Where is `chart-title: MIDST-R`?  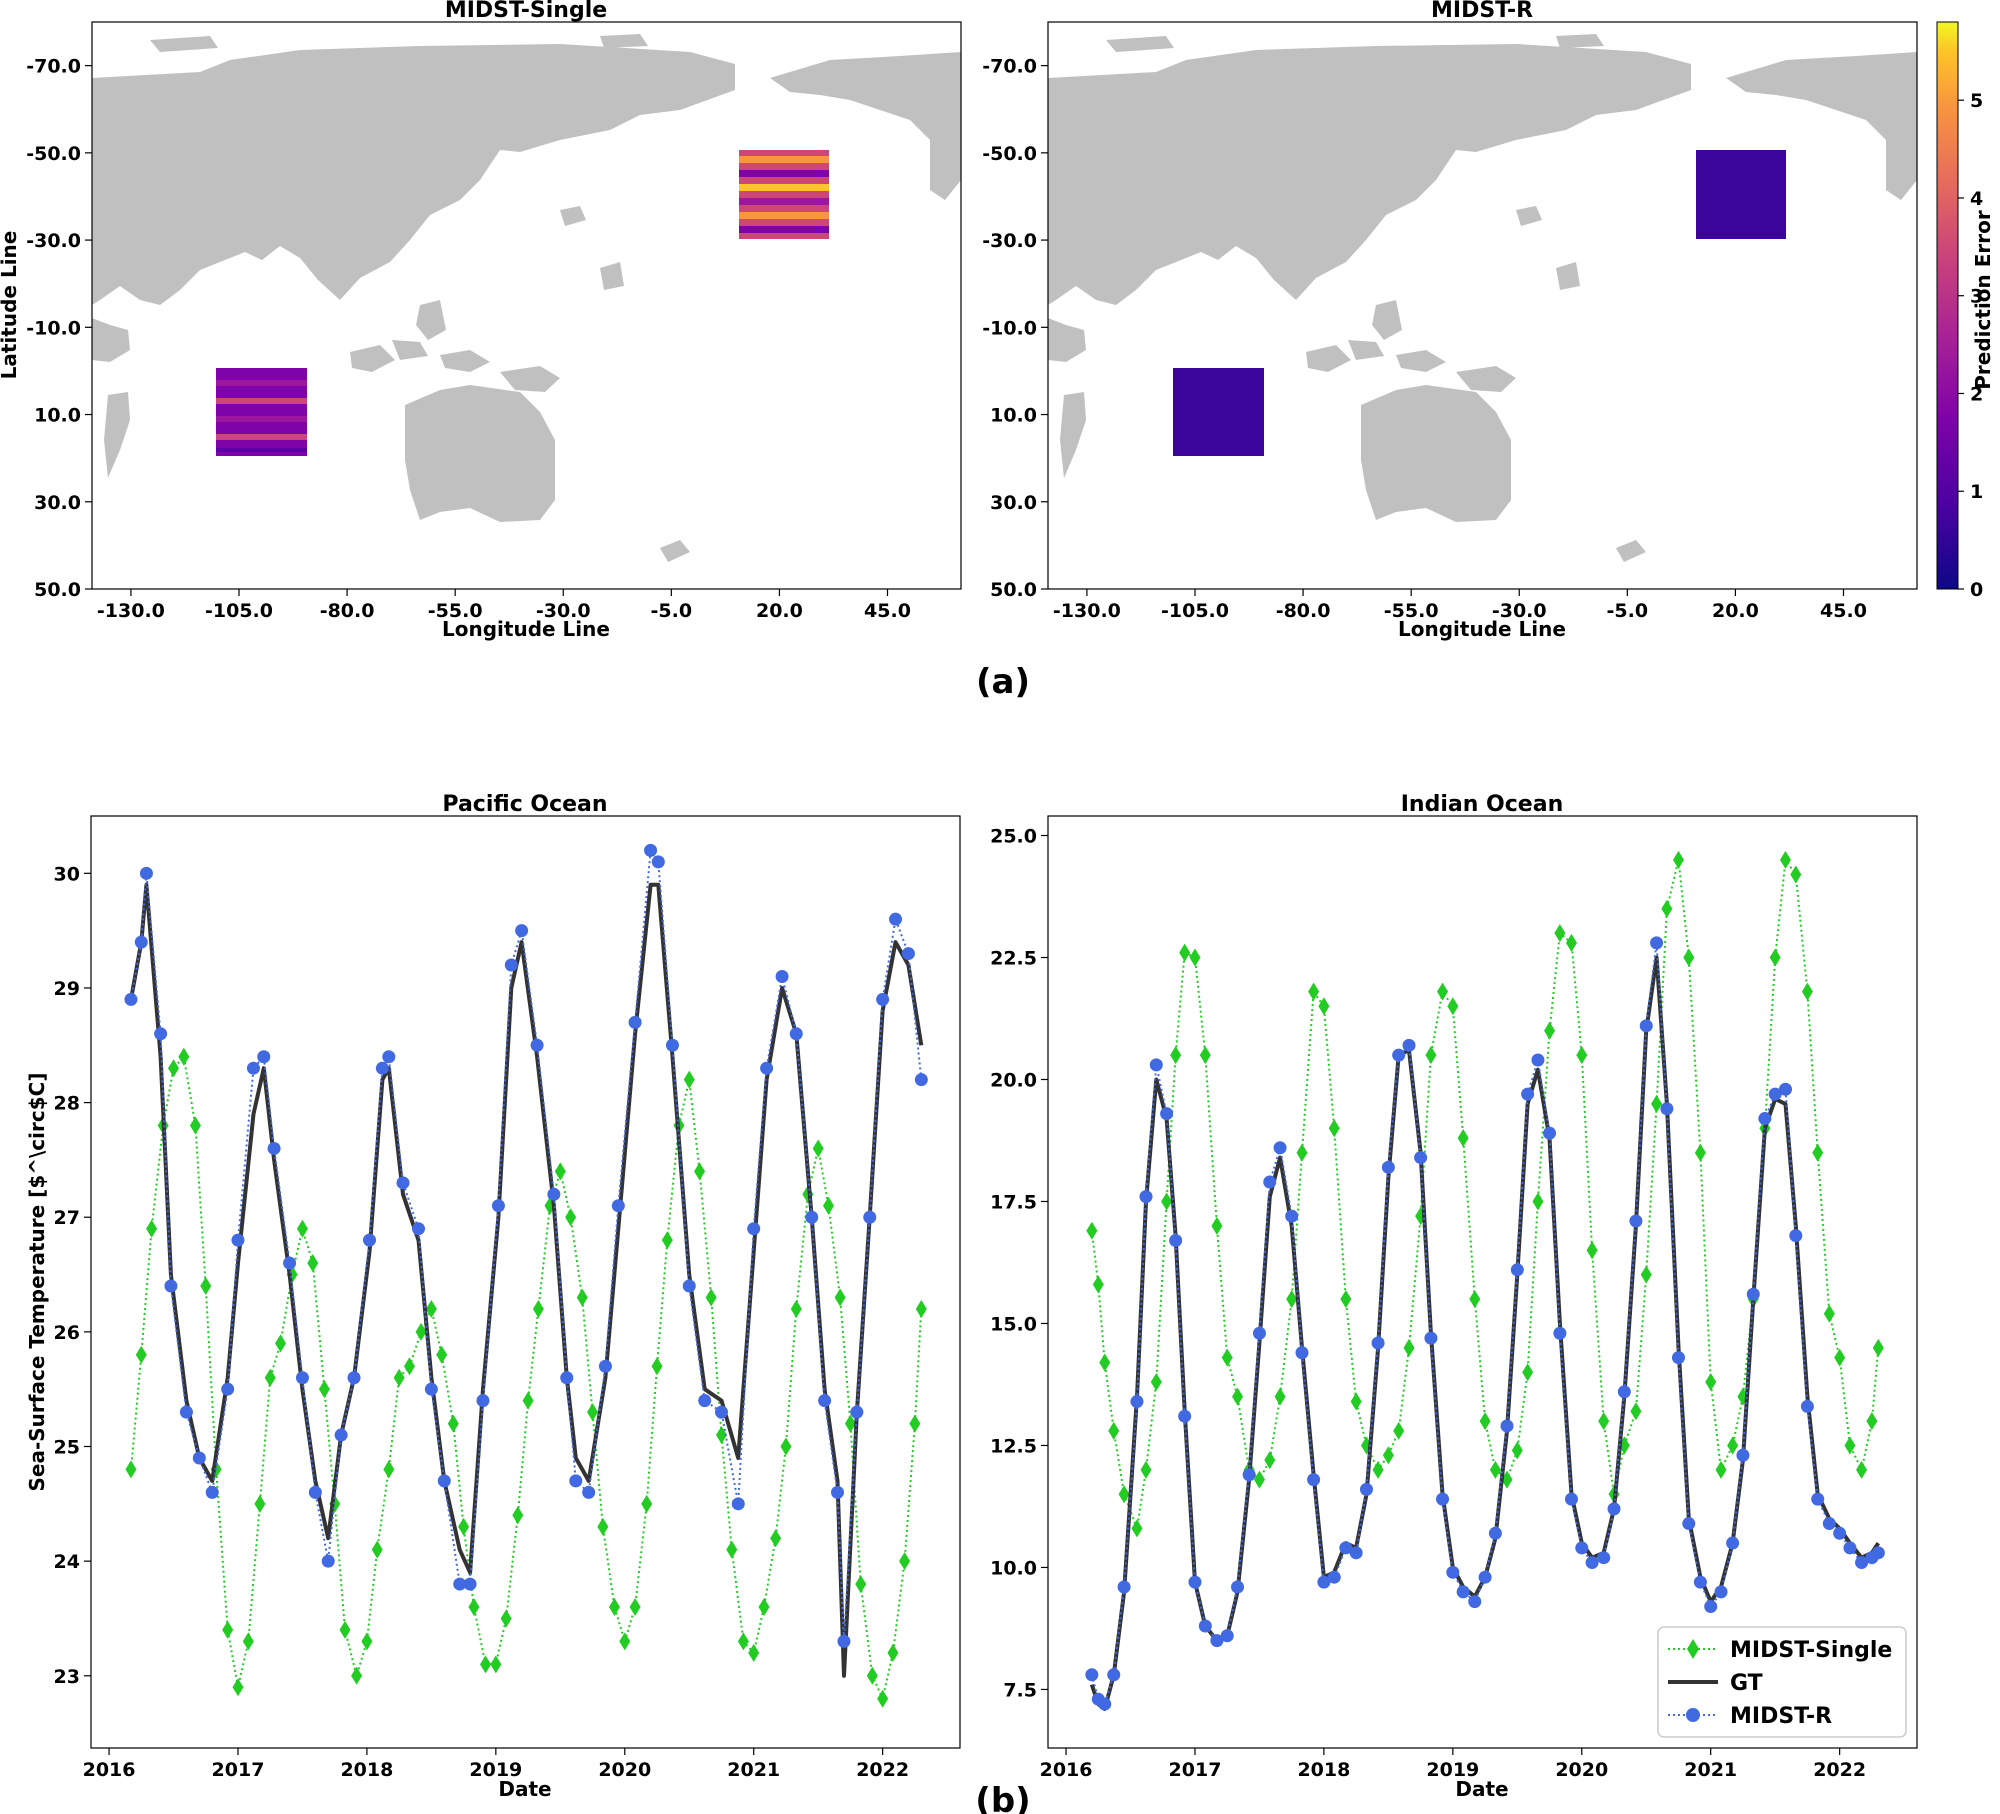
chart-title: MIDST-R is located at coordinates (1482, 11).